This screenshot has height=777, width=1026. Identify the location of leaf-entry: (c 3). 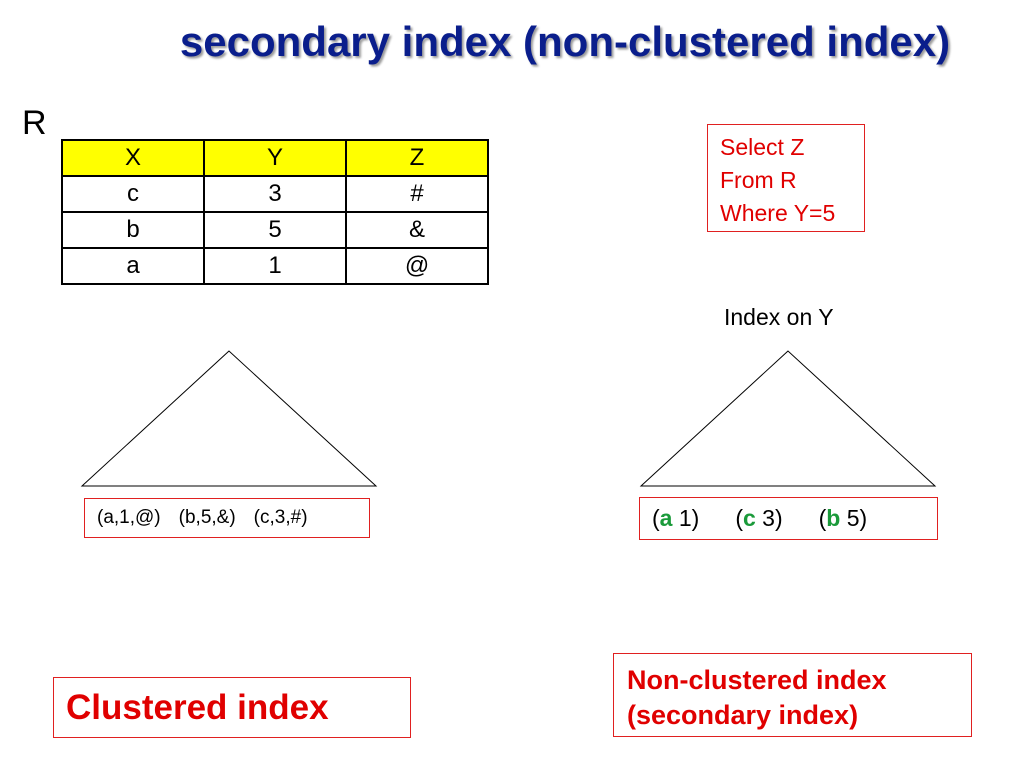
(758, 518).